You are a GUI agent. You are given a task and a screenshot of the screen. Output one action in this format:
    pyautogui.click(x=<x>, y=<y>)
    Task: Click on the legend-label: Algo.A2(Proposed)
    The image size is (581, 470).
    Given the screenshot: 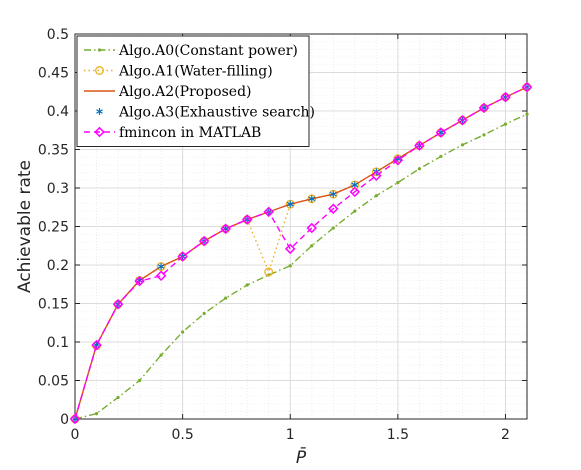 What is the action you would take?
    pyautogui.click(x=185, y=92)
    